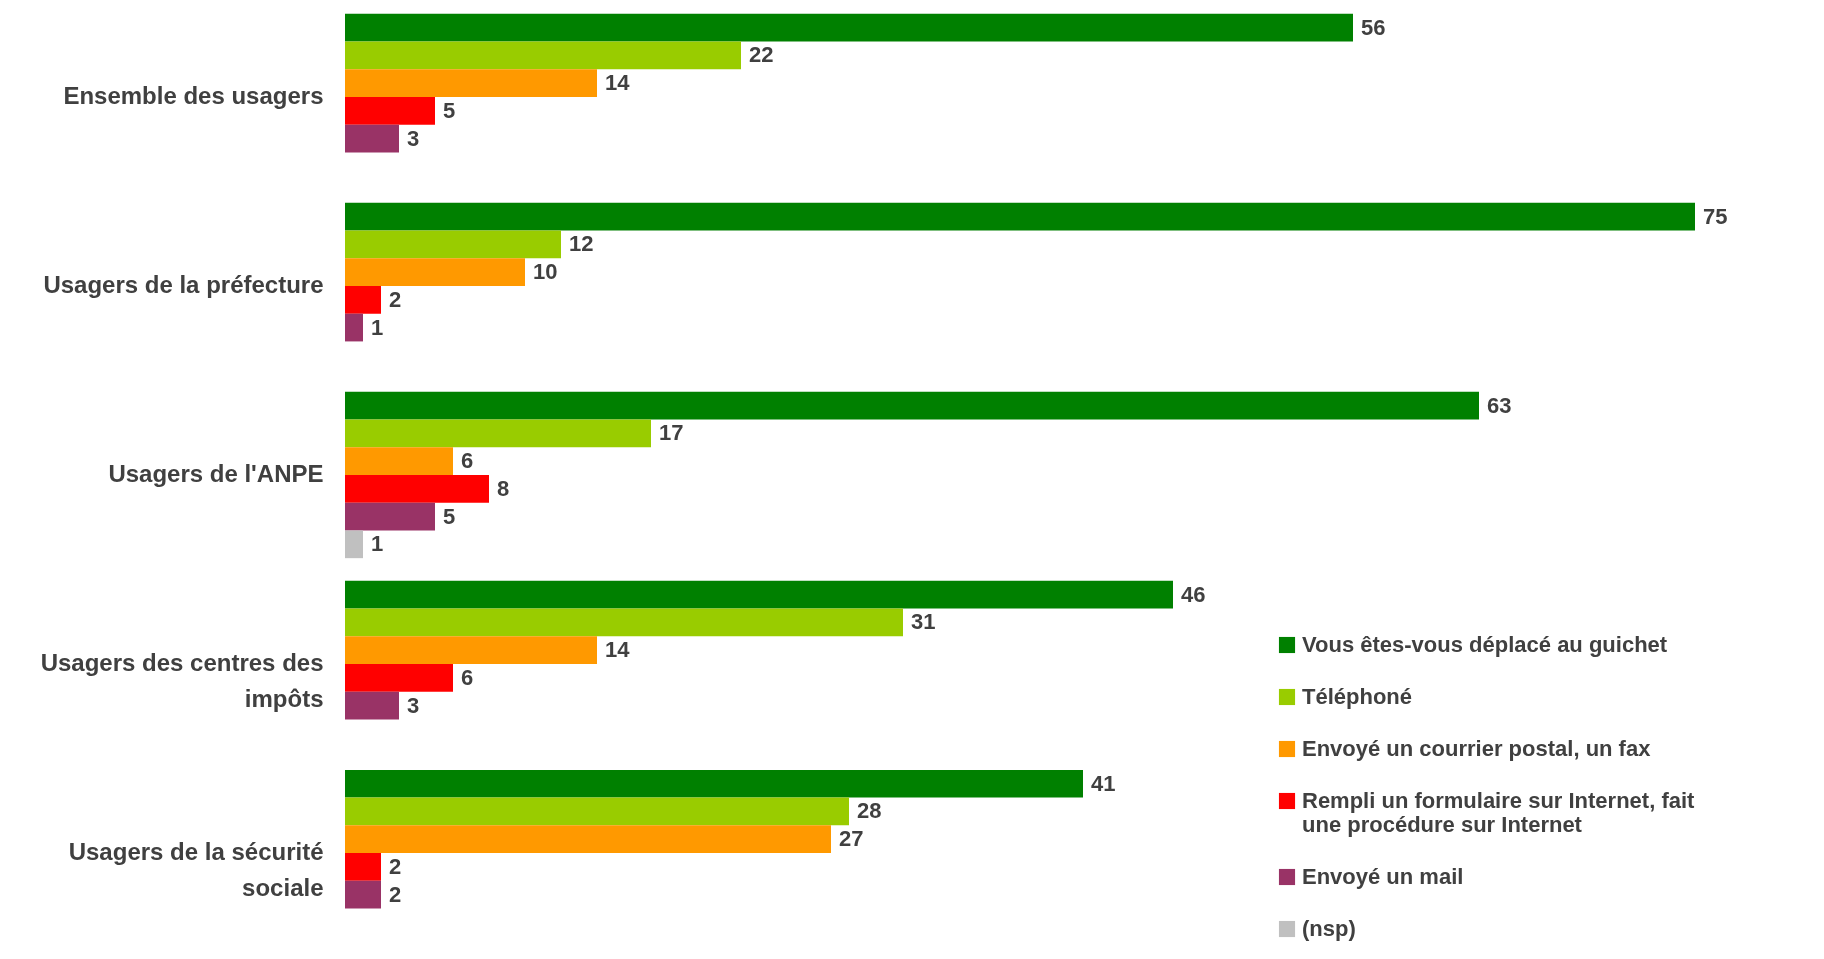 This screenshot has height=959, width=1824. I want to click on legend-label: Rempli un formulaire sur Internet, fait une procédure sur Internet, so click(1499, 812).